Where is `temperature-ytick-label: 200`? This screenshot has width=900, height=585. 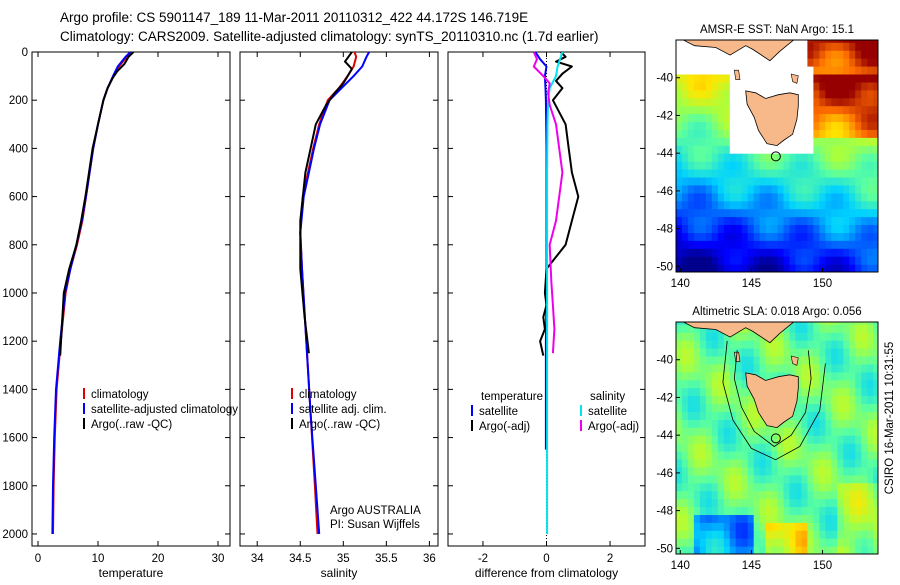
temperature-ytick-label: 200 is located at coordinates (18, 101).